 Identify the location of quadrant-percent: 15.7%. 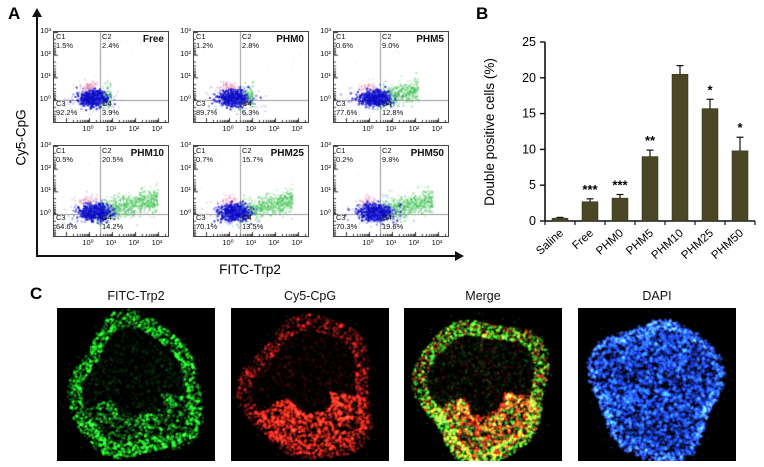
(253, 159).